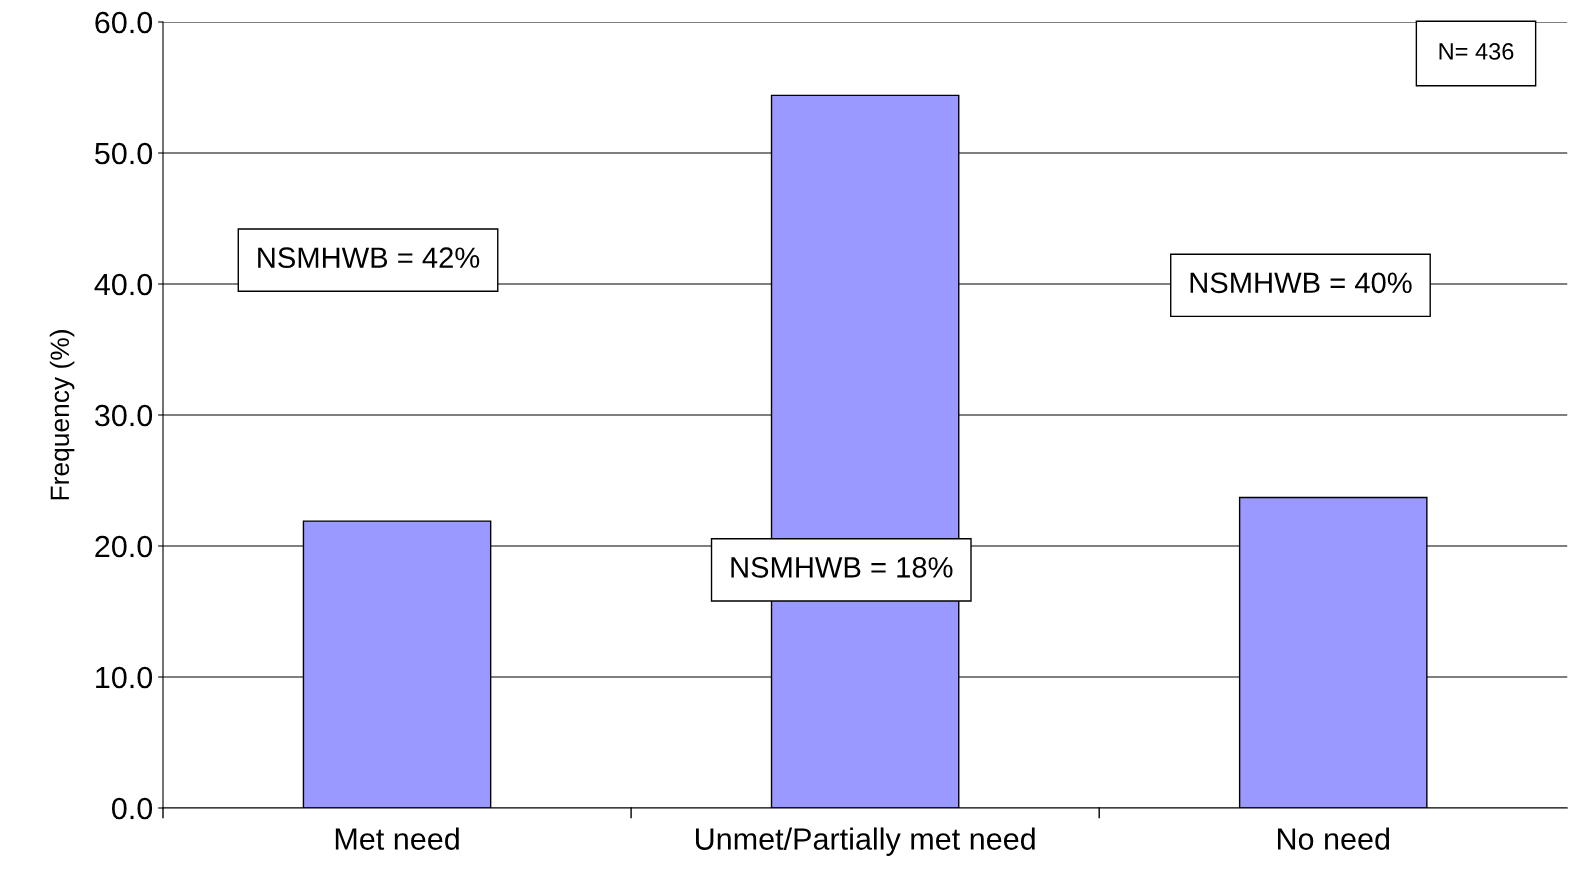 The image size is (1572, 884). I want to click on y-tick-label: 60.0, so click(124, 22).